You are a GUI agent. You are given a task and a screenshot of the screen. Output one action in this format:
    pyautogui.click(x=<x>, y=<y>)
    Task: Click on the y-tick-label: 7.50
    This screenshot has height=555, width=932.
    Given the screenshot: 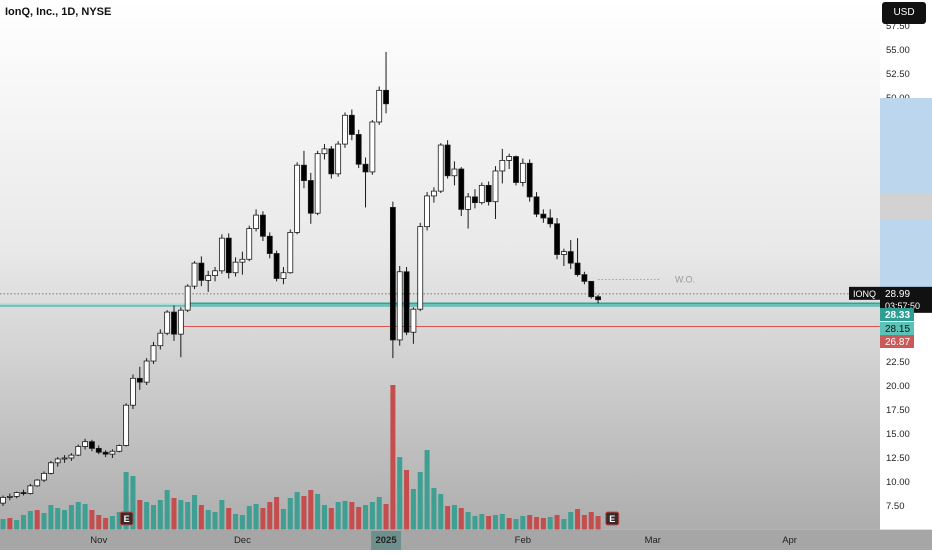 What is the action you would take?
    pyautogui.click(x=895, y=506)
    